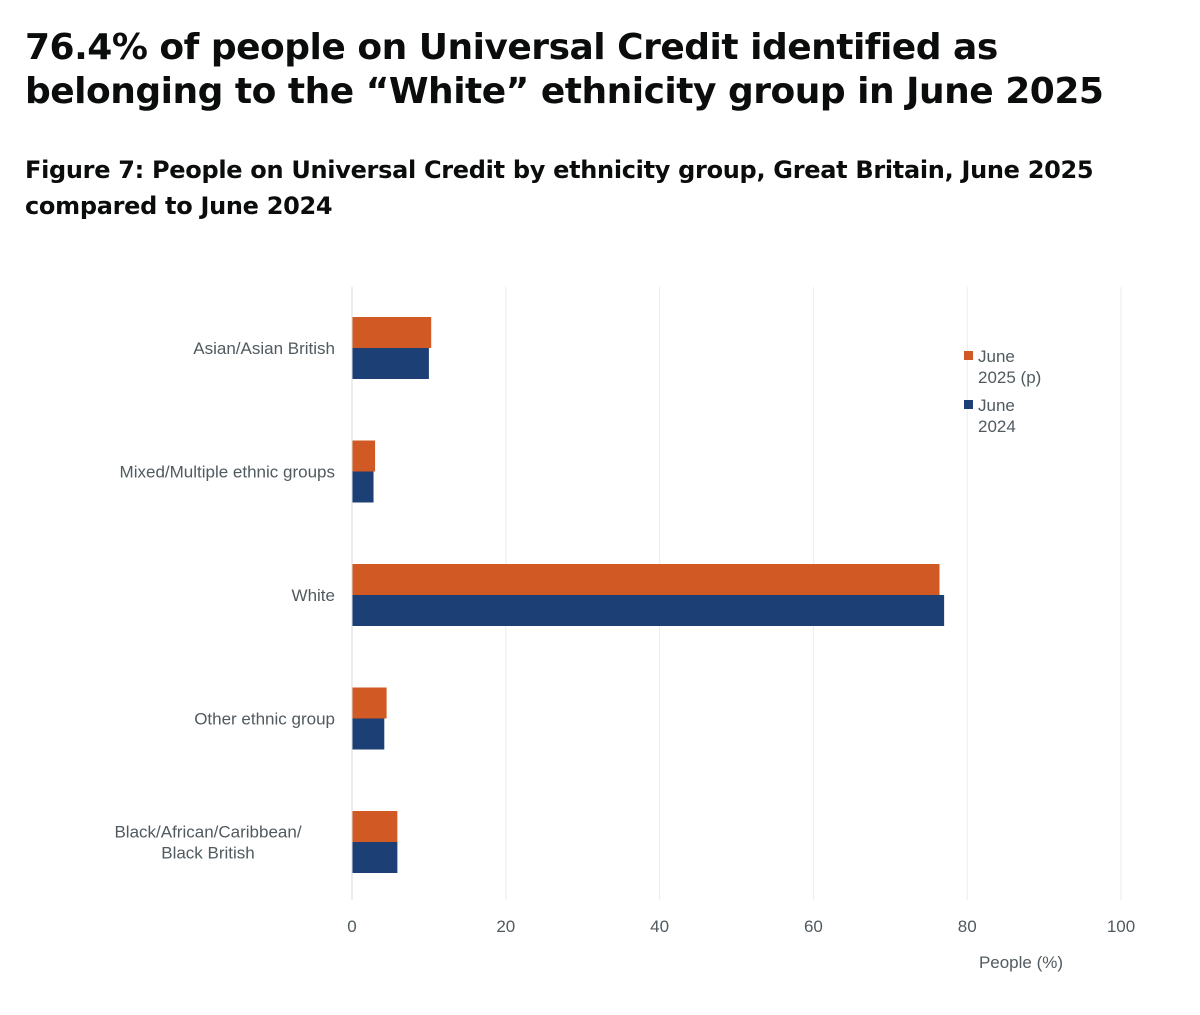  I want to click on category-label: White, so click(313, 595).